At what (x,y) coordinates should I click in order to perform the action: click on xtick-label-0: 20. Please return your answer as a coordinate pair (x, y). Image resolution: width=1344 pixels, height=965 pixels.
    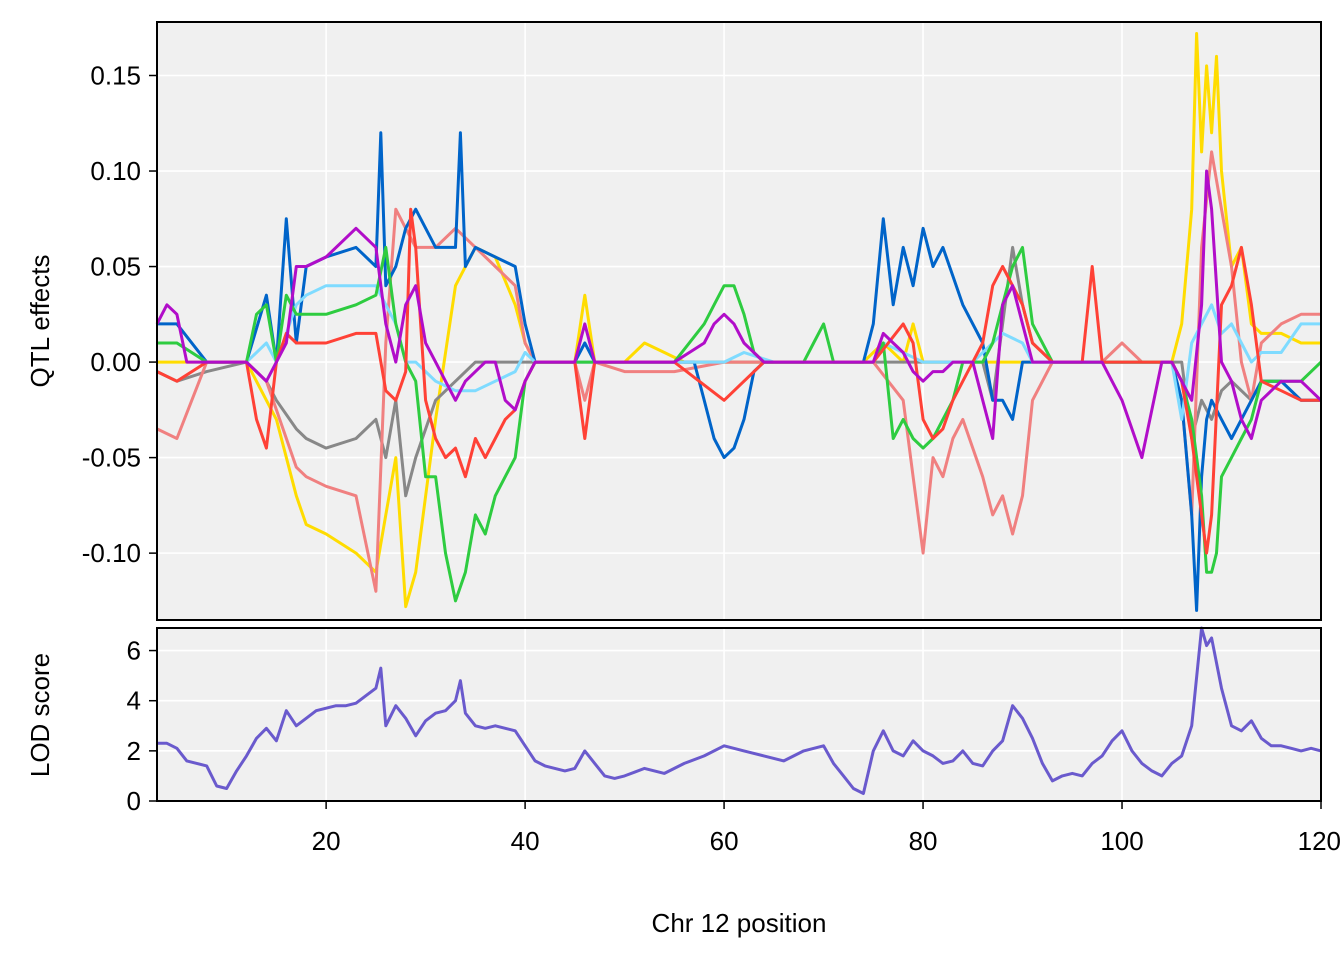
    Looking at the image, I should click on (326, 841).